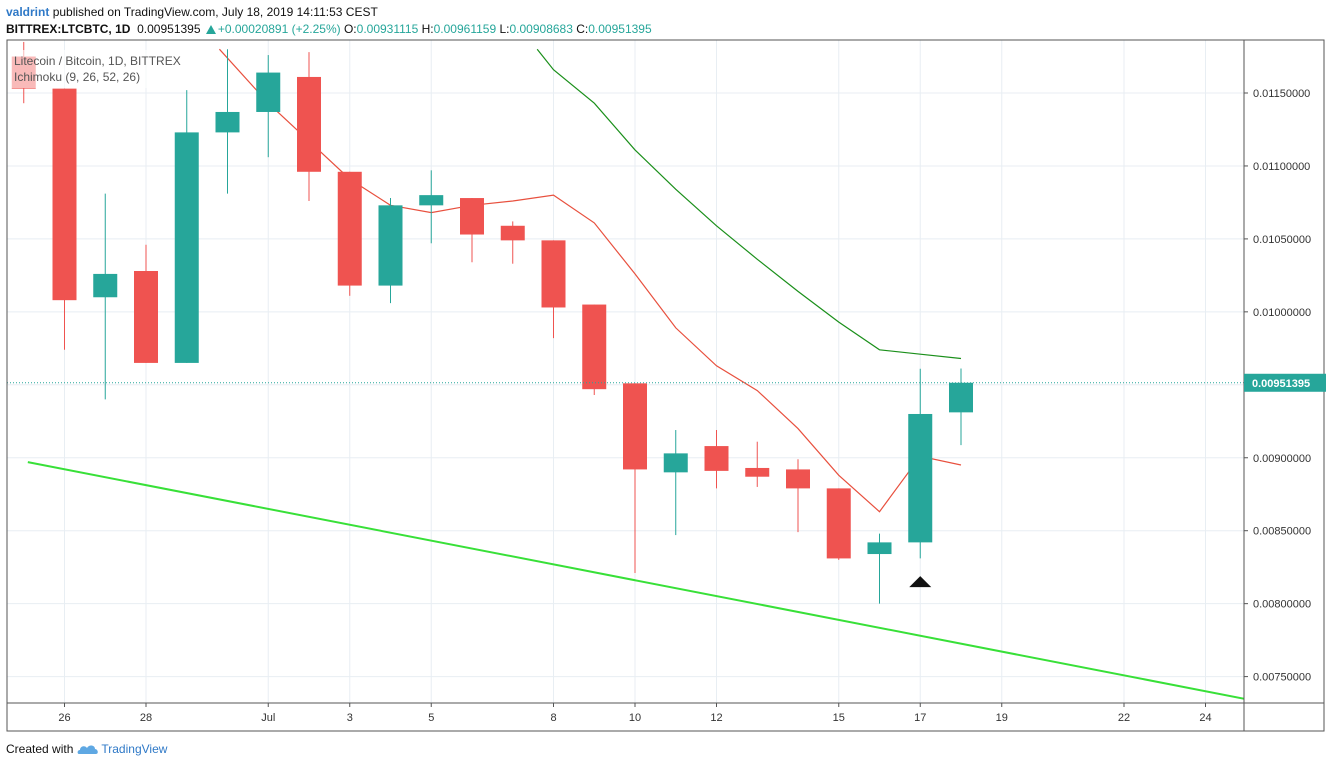 This screenshot has height=768, width=1331. I want to click on x-tick-label: 15, so click(839, 718).